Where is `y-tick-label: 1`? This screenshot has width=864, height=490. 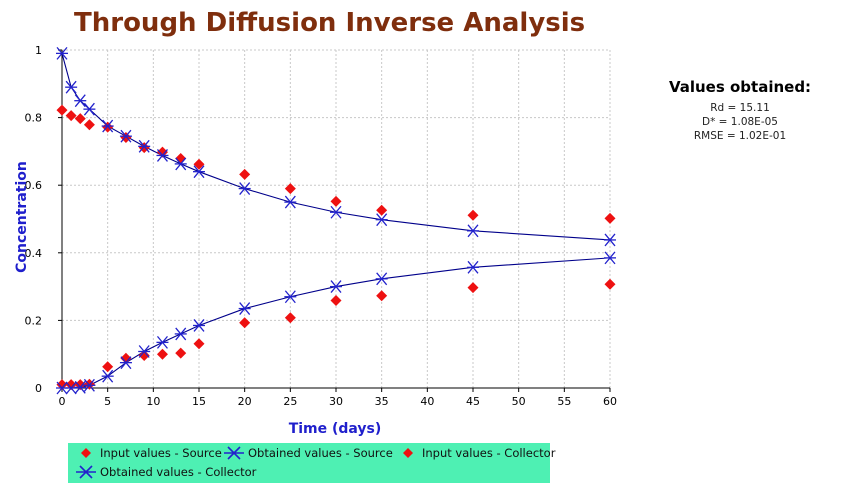 y-tick-label: 1 is located at coordinates (38, 50).